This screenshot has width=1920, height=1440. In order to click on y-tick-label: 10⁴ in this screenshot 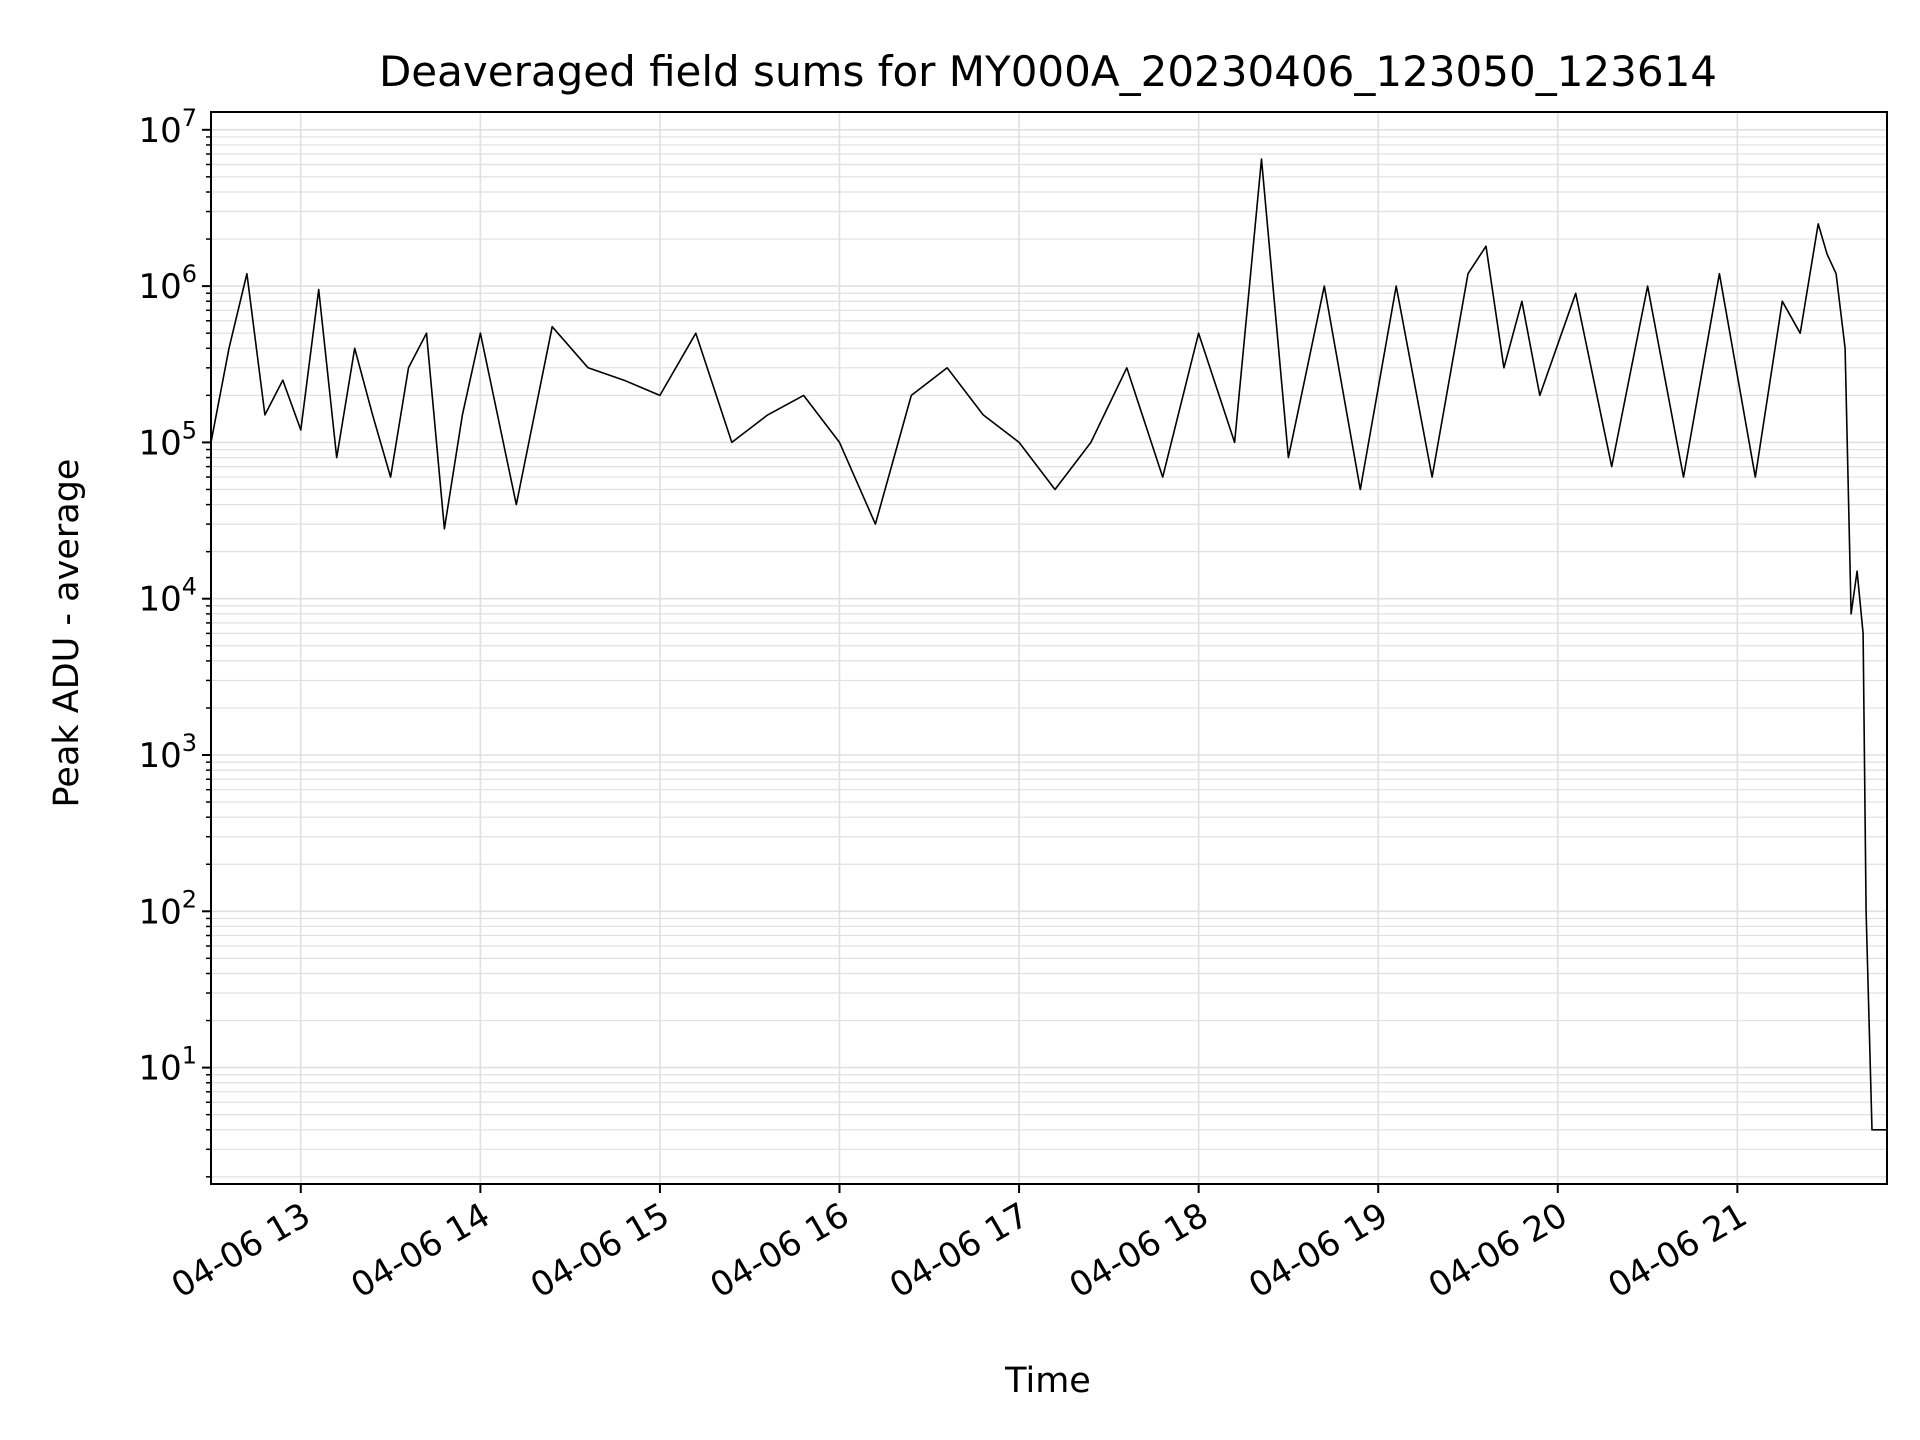, I will do `click(167, 596)`.